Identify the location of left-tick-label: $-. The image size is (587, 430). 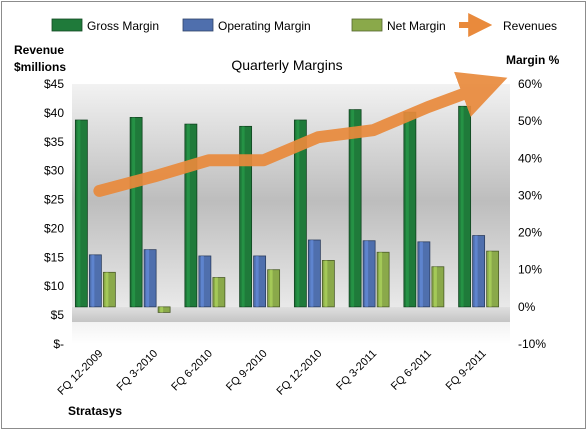
(58, 344).